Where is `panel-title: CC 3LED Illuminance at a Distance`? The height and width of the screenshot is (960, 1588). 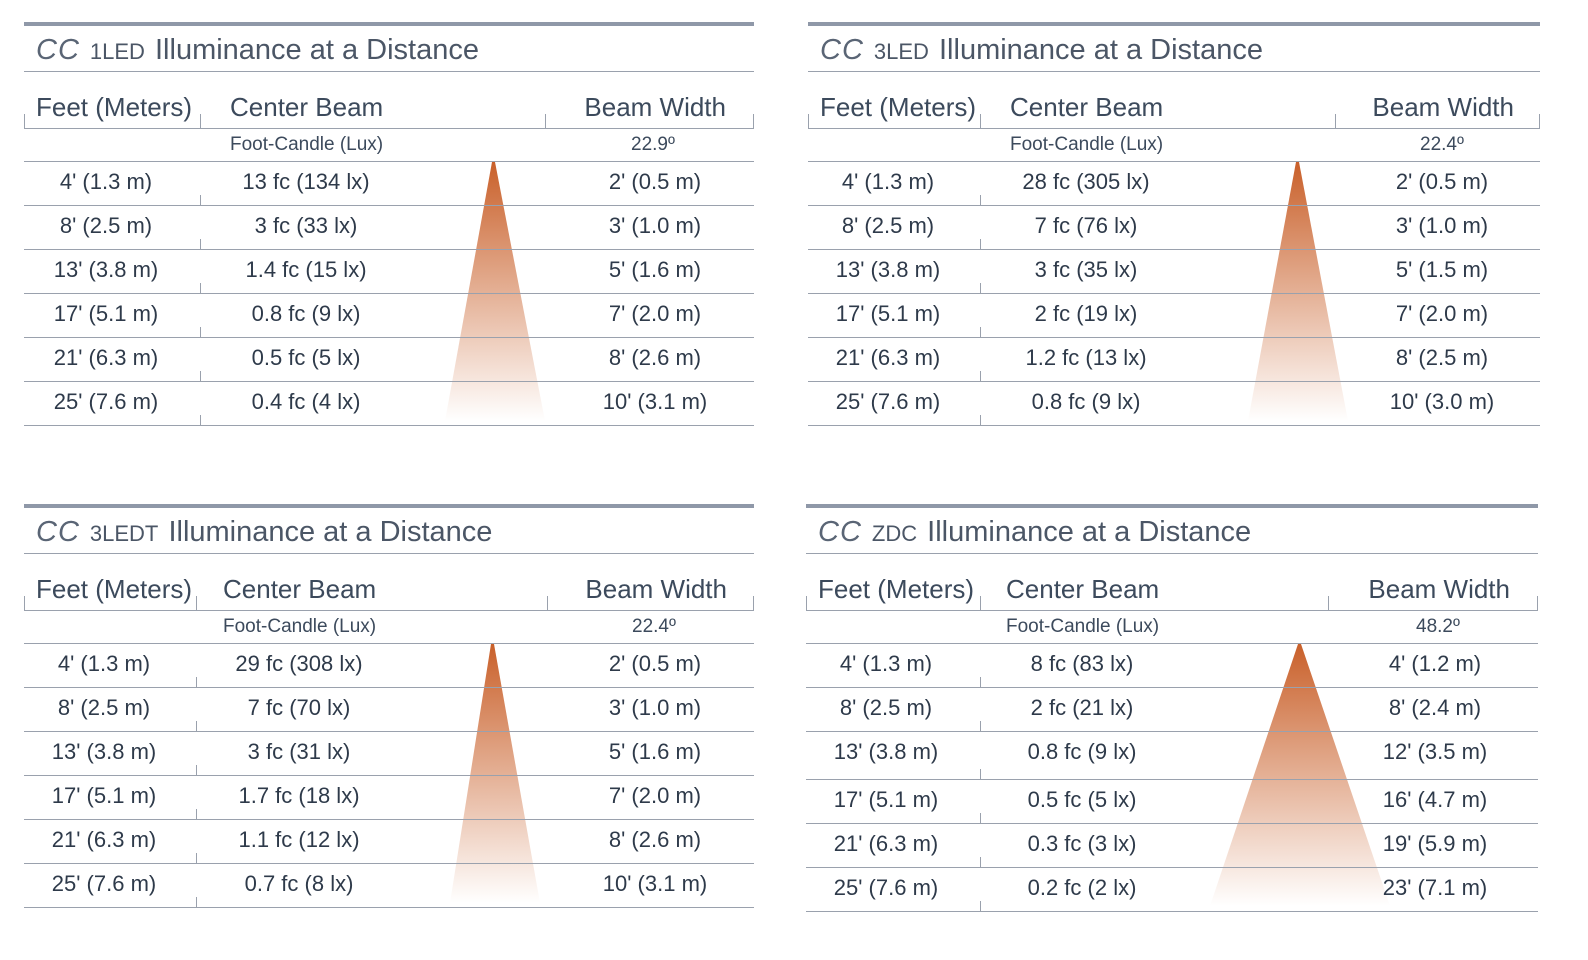 panel-title: CC 3LED Illuminance at a Distance is located at coordinates (1041, 51).